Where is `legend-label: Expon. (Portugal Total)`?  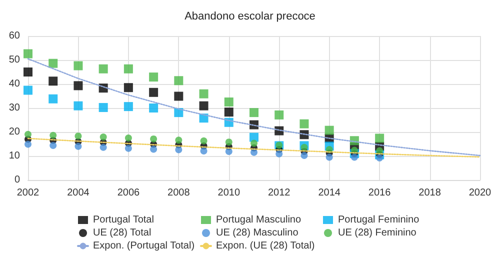 legend-label: Expon. (Portugal Total) is located at coordinates (144, 246).